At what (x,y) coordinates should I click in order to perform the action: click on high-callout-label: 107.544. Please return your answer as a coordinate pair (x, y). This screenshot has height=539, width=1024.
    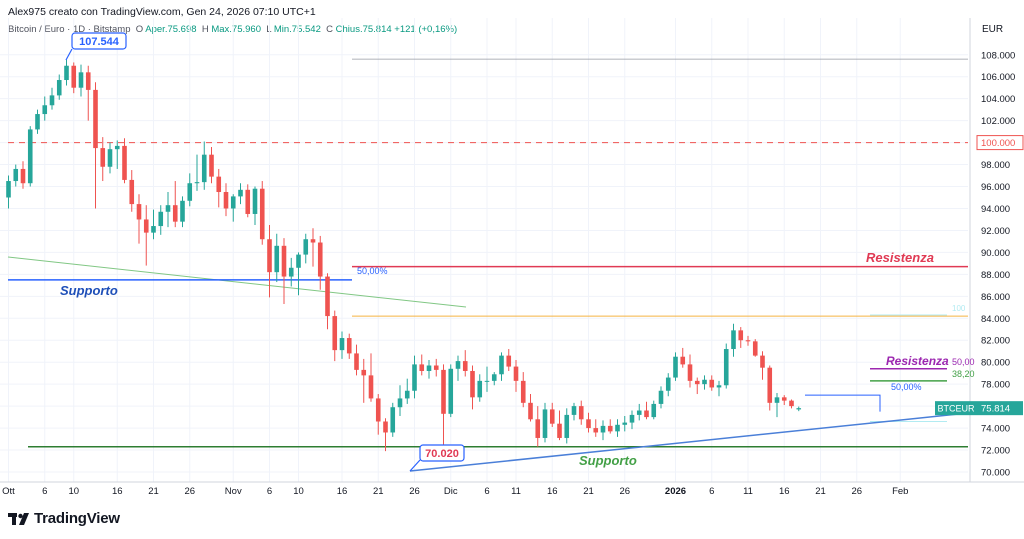
    Looking at the image, I should click on (99, 42).